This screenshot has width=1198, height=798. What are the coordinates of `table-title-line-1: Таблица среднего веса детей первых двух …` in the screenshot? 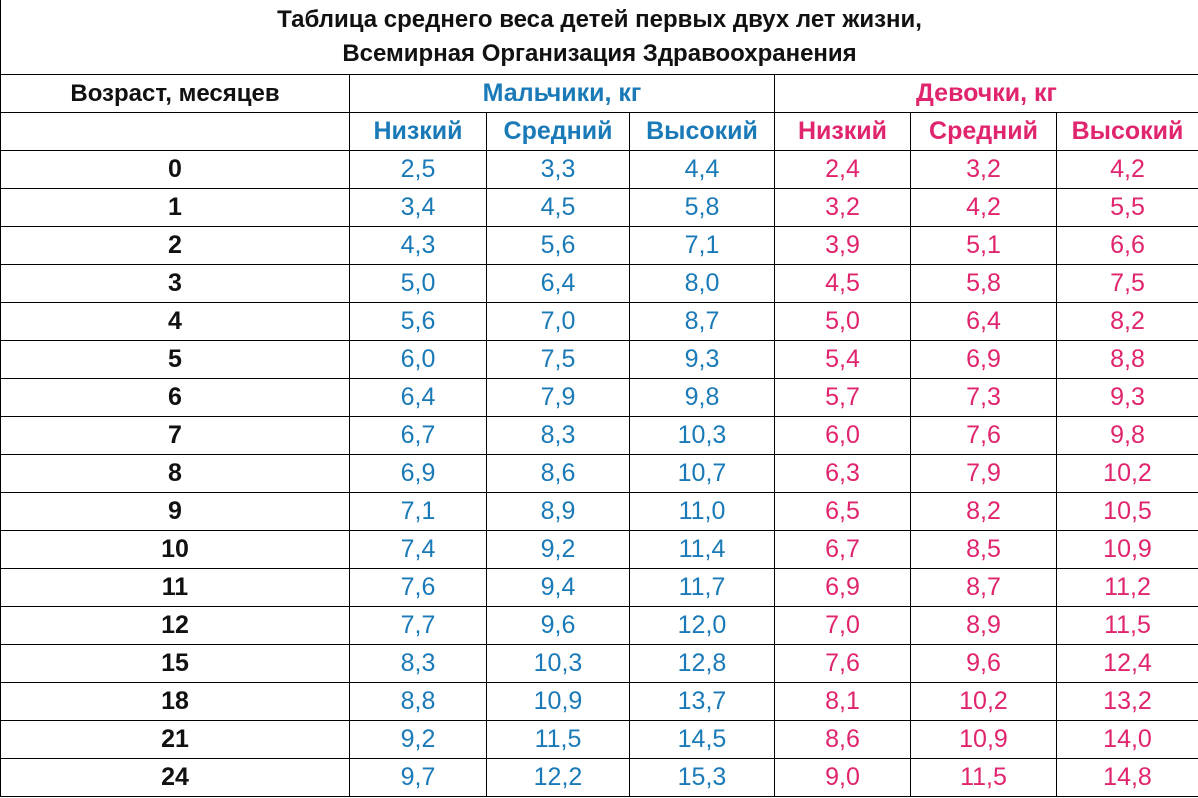 It's located at (599, 19).